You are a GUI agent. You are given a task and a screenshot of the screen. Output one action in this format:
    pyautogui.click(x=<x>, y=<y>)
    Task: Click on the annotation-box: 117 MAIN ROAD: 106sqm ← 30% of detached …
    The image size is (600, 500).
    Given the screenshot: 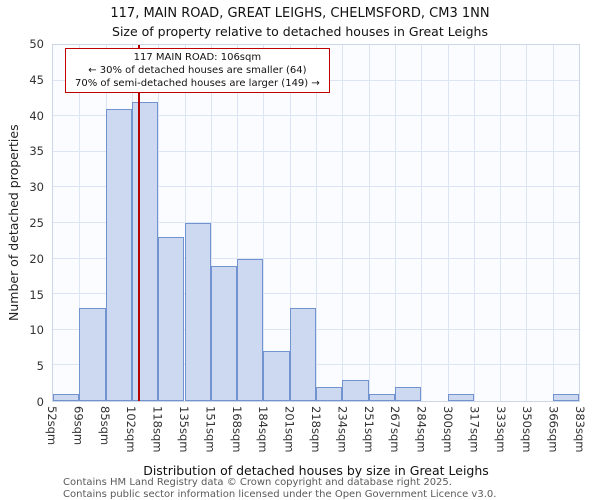 What is the action you would take?
    pyautogui.click(x=197, y=70)
    